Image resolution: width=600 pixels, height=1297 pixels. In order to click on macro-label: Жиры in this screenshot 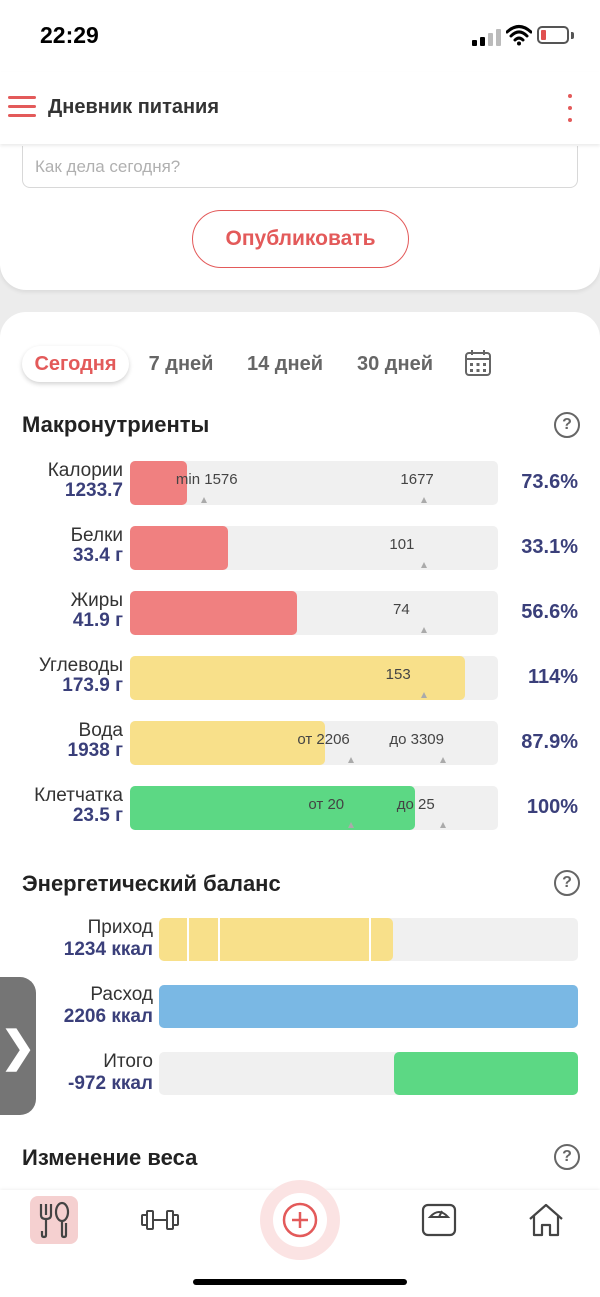, I will do `click(96, 600)`.